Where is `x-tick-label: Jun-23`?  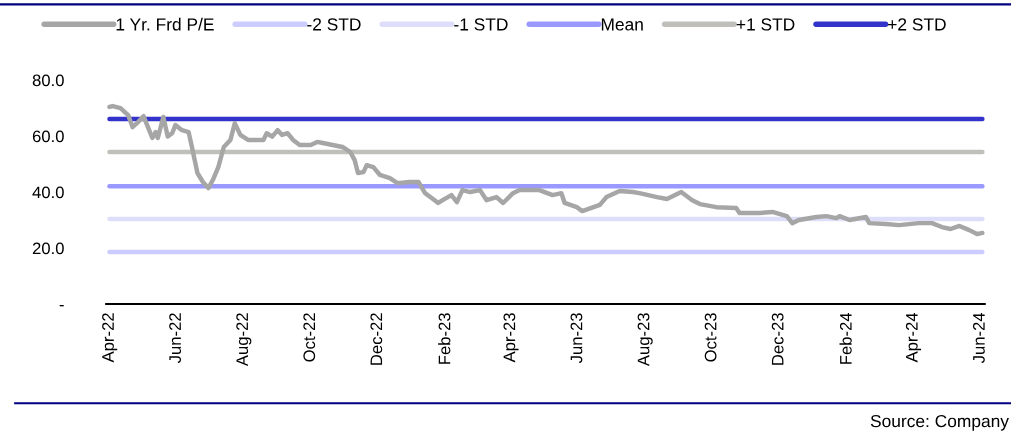
x-tick-label: Jun-23 is located at coordinates (576, 338).